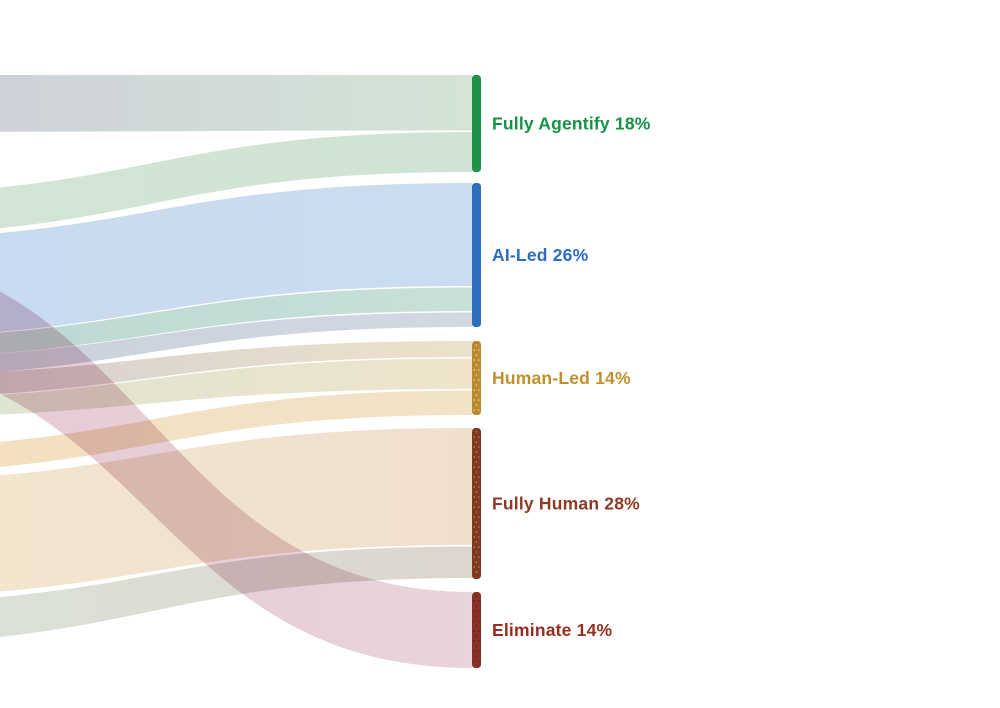 This screenshot has height=708, width=1000. I want to click on node-label-fully-human: Fully Human 28%, so click(566, 504).